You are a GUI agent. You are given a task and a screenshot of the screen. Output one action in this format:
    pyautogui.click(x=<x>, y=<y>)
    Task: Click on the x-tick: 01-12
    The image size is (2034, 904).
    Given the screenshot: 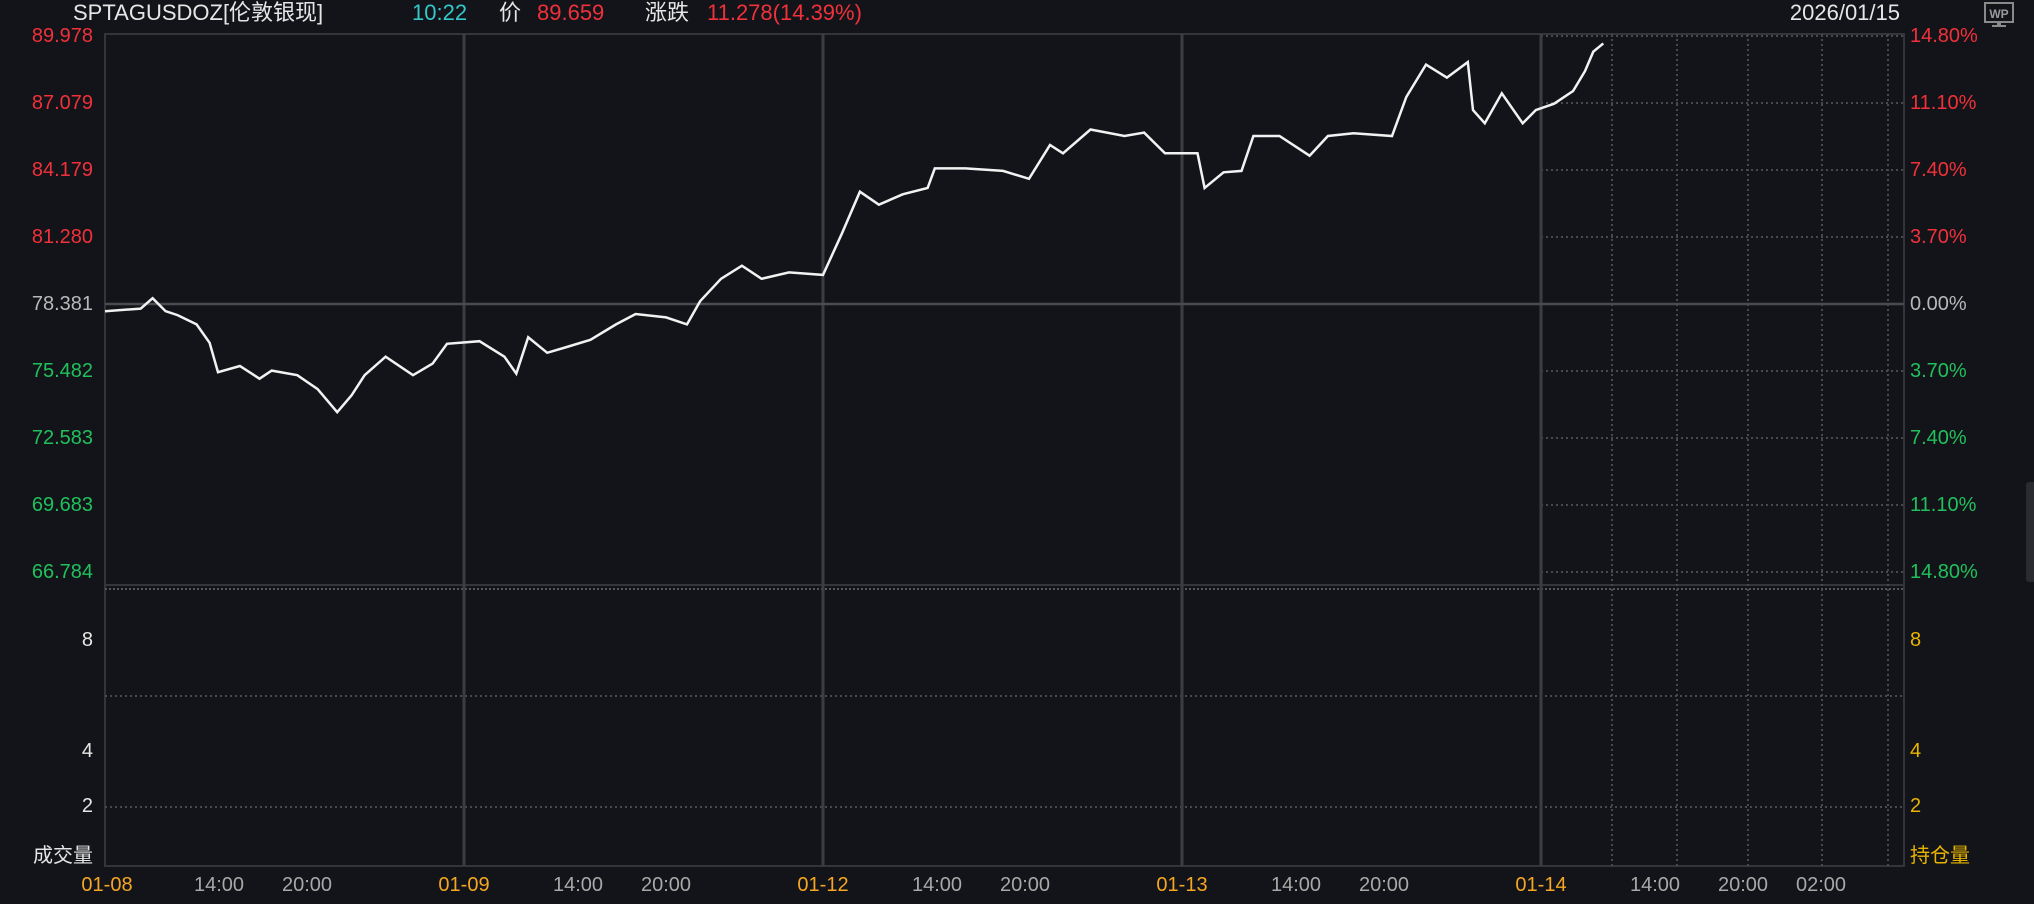 What is the action you would take?
    pyautogui.click(x=823, y=885)
    